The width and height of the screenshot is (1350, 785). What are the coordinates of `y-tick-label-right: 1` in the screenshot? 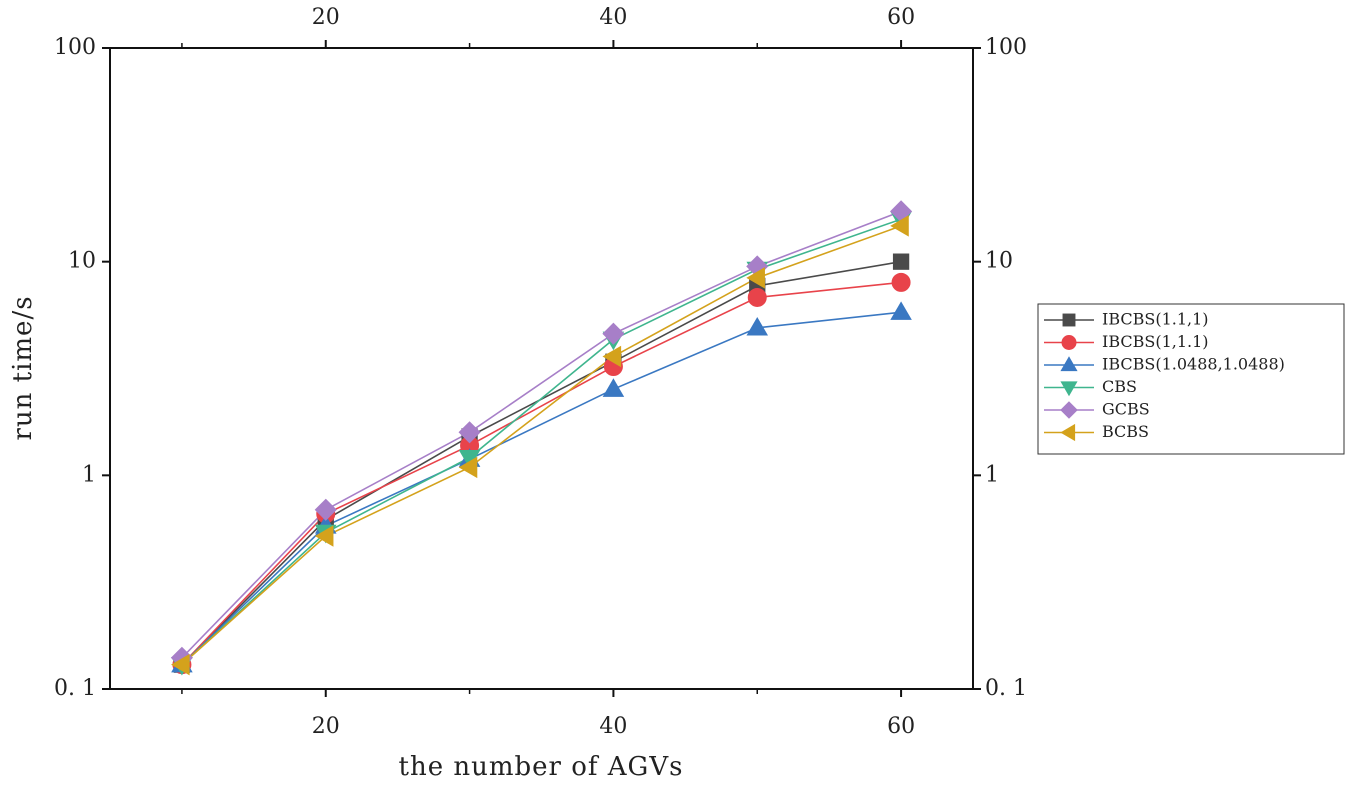 It's located at (992, 474).